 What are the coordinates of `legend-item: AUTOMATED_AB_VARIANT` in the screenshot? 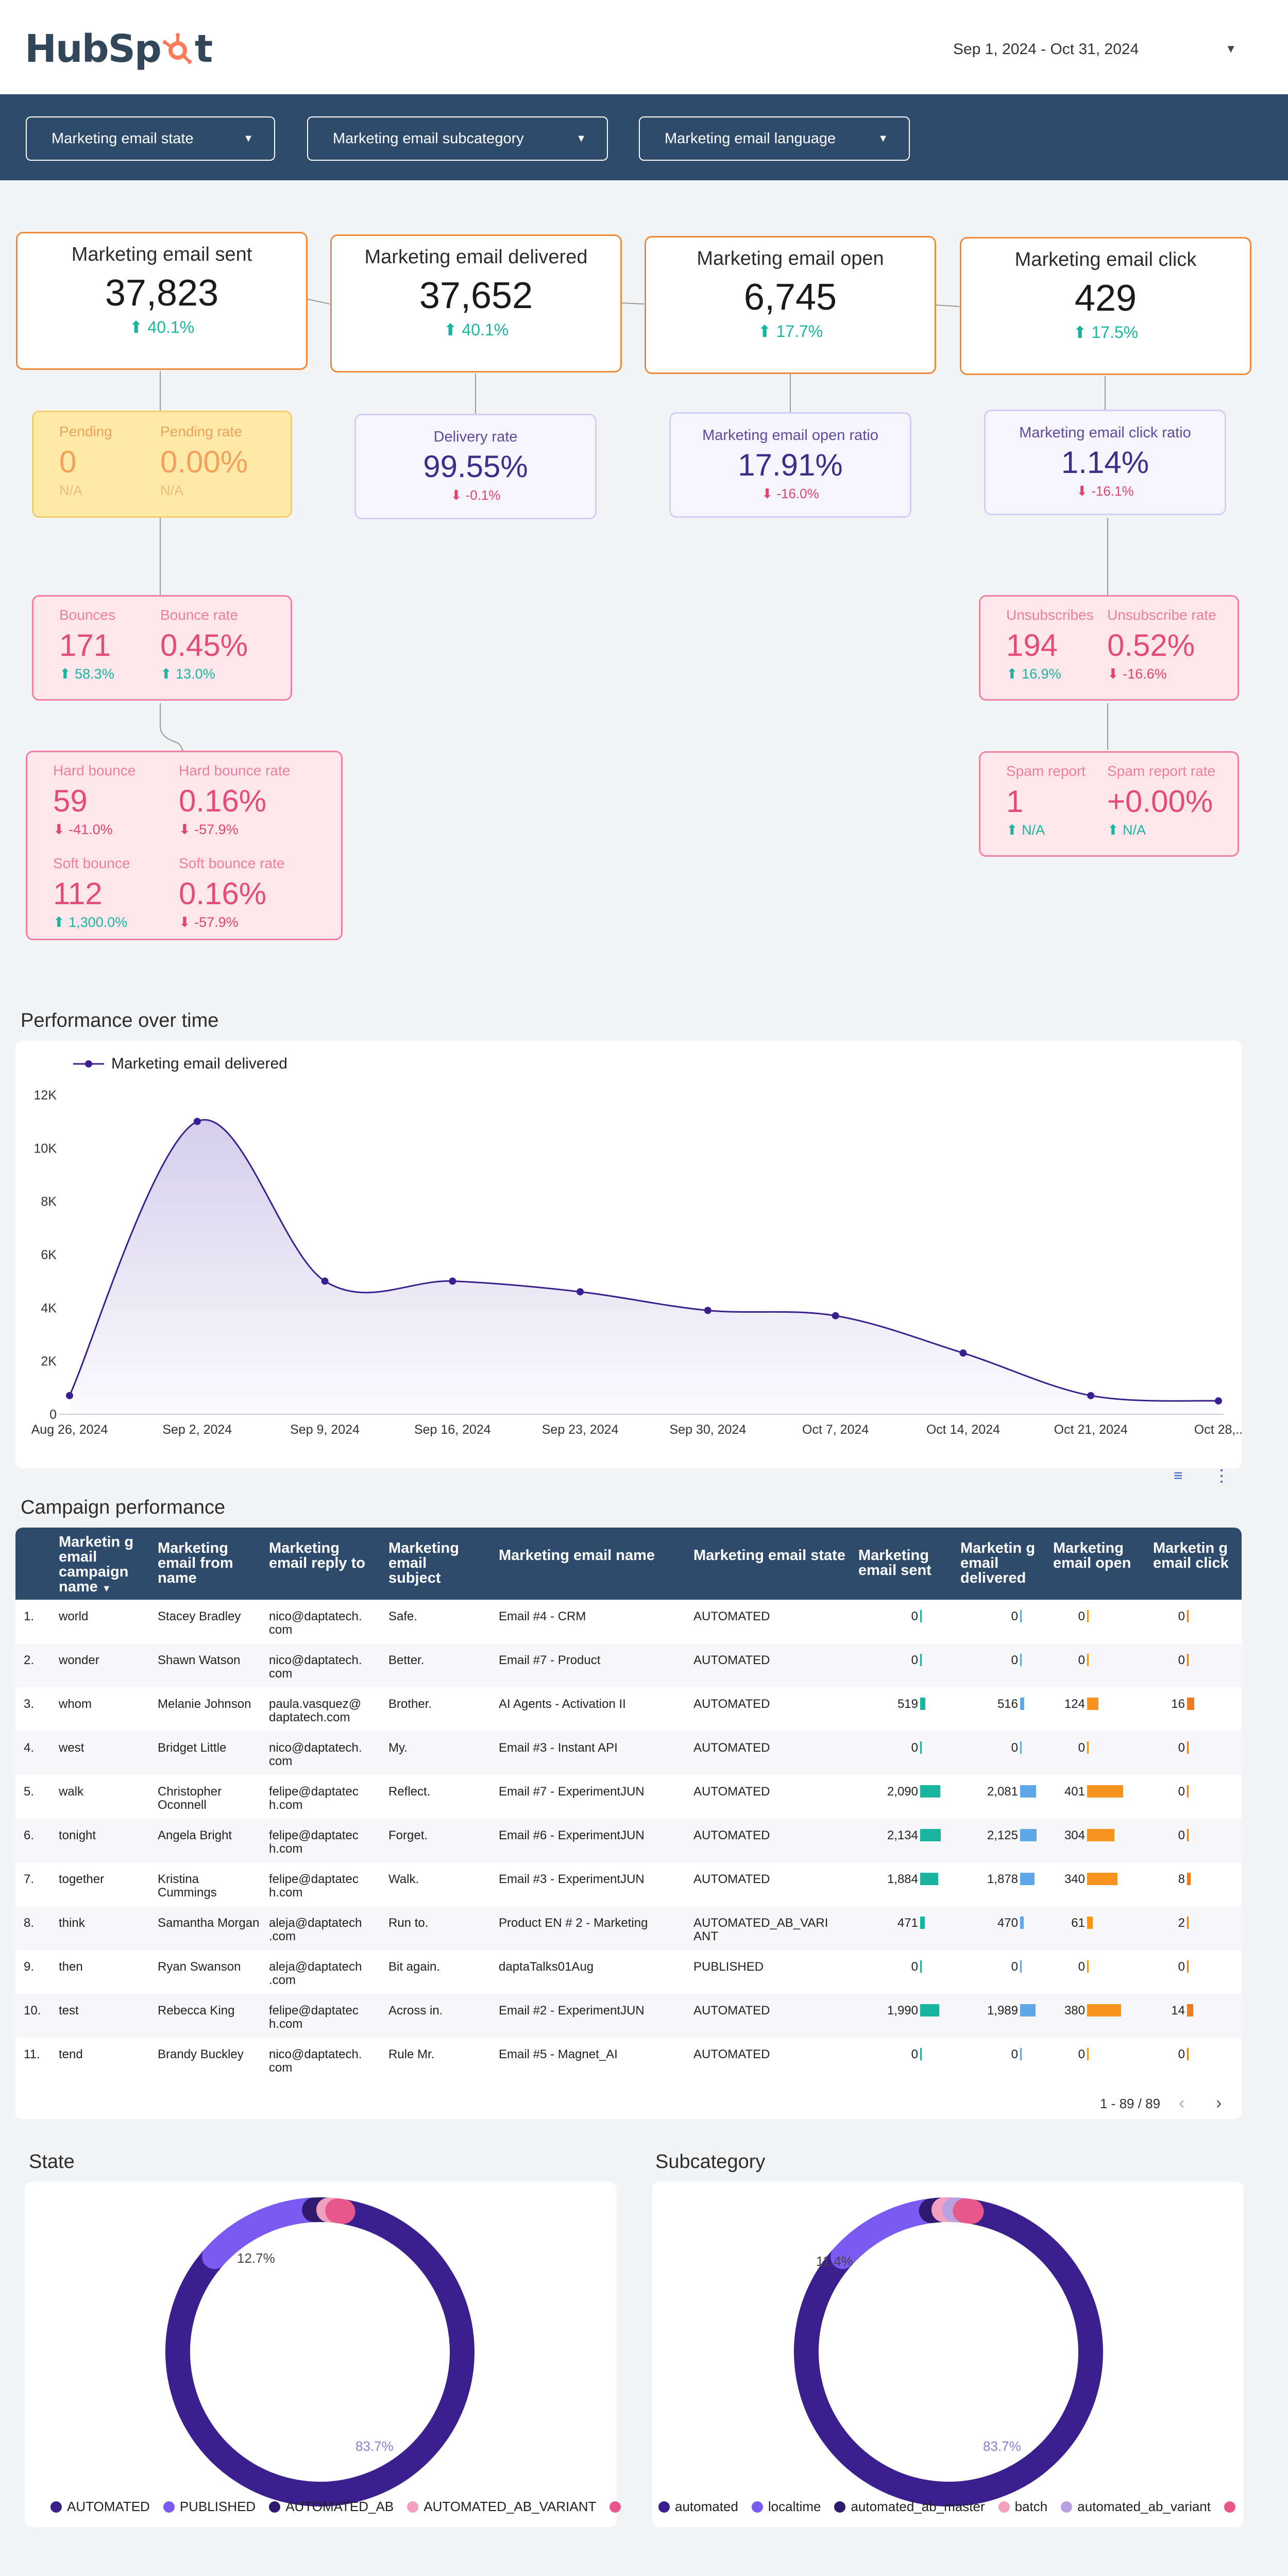 It's located at (501, 2507).